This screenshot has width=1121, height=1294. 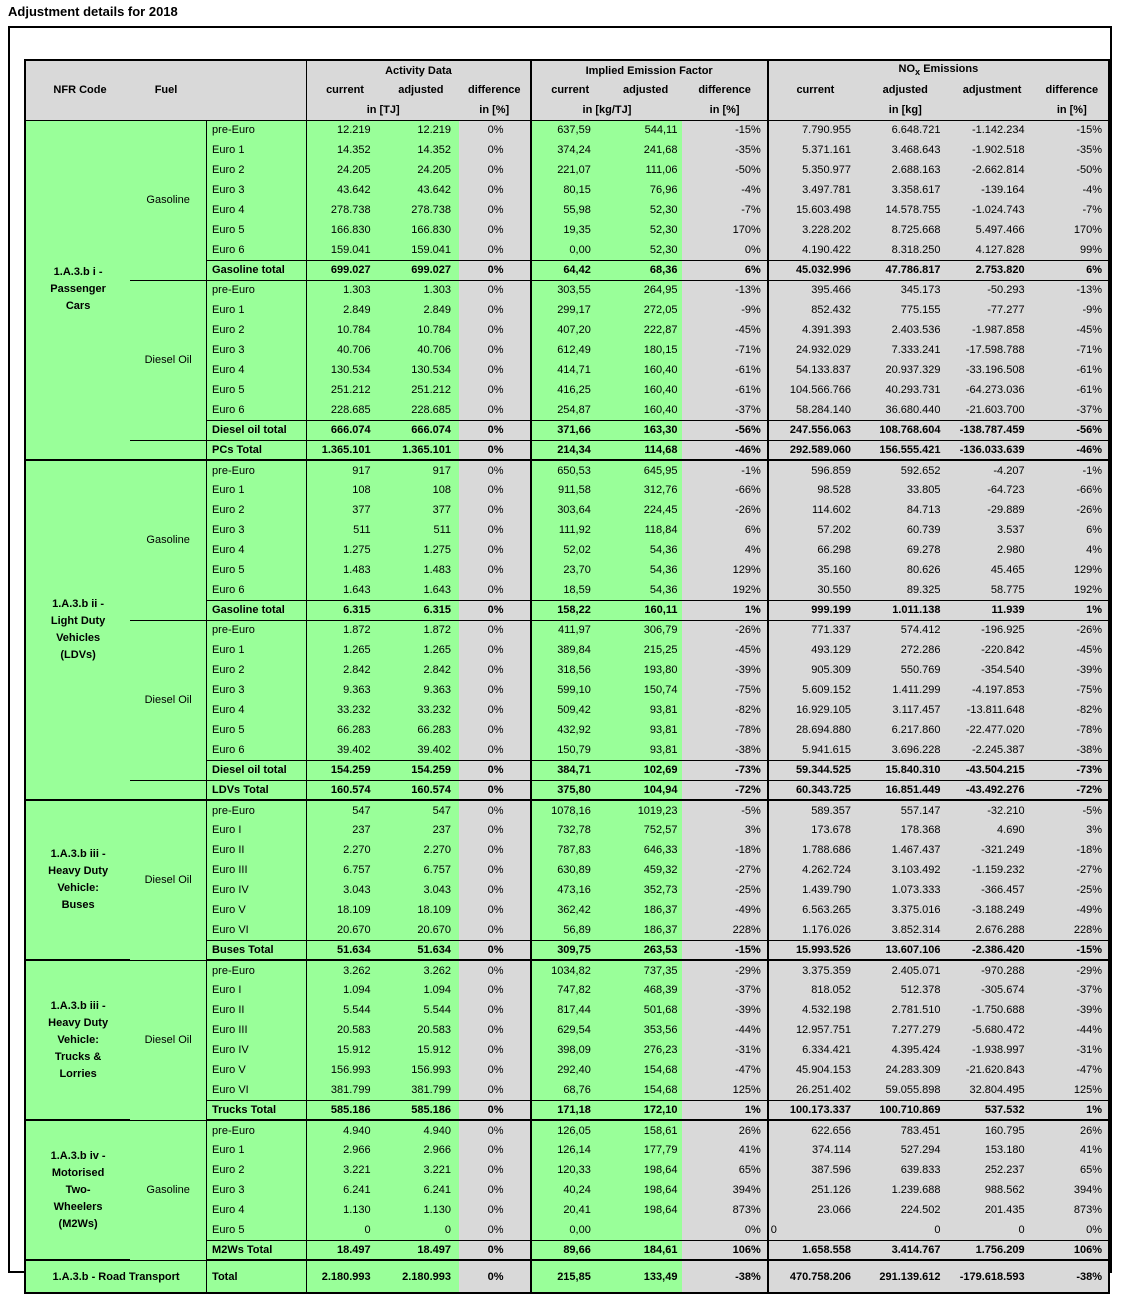 I want to click on cell-n_adjm: -32.210, so click(x=992, y=810).